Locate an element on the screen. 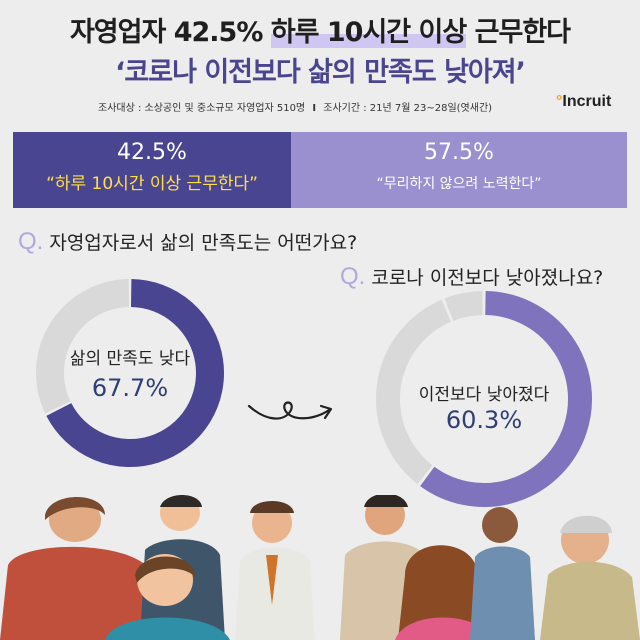  logo-text: Incruit is located at coordinates (587, 101).